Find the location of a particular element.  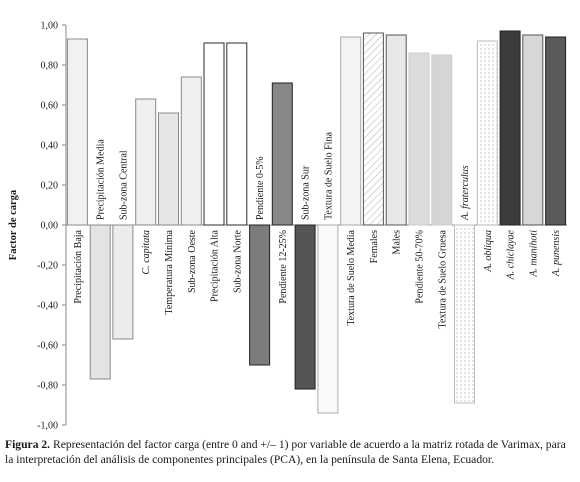

y-tick-label: 0,00 is located at coordinates (50, 226).